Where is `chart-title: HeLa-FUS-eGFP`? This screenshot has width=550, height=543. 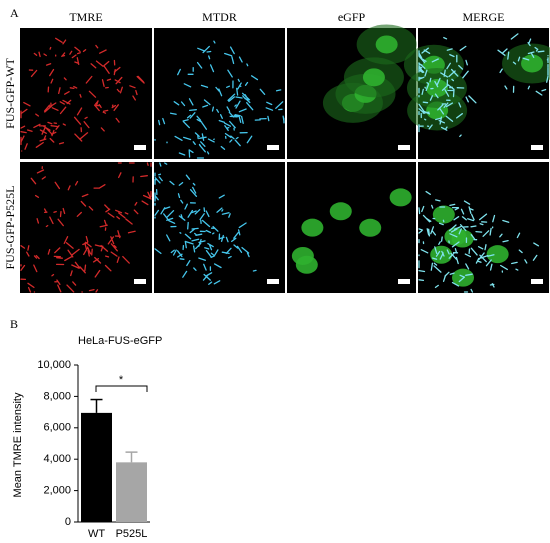
chart-title: HeLa-FUS-eGFP is located at coordinates (120, 341).